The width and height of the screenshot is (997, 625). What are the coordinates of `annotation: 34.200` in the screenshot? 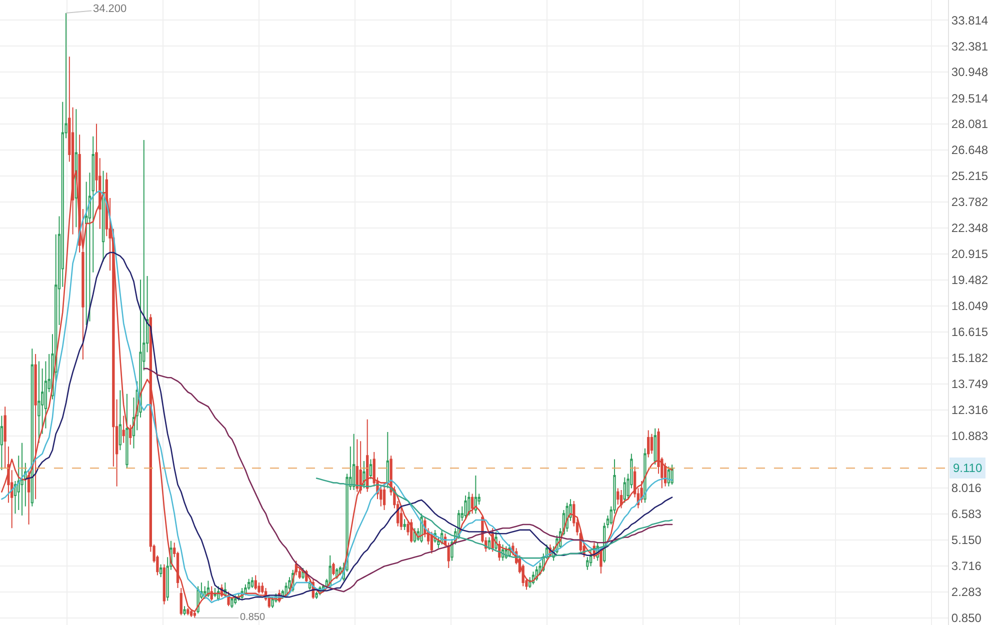 It's located at (110, 9).